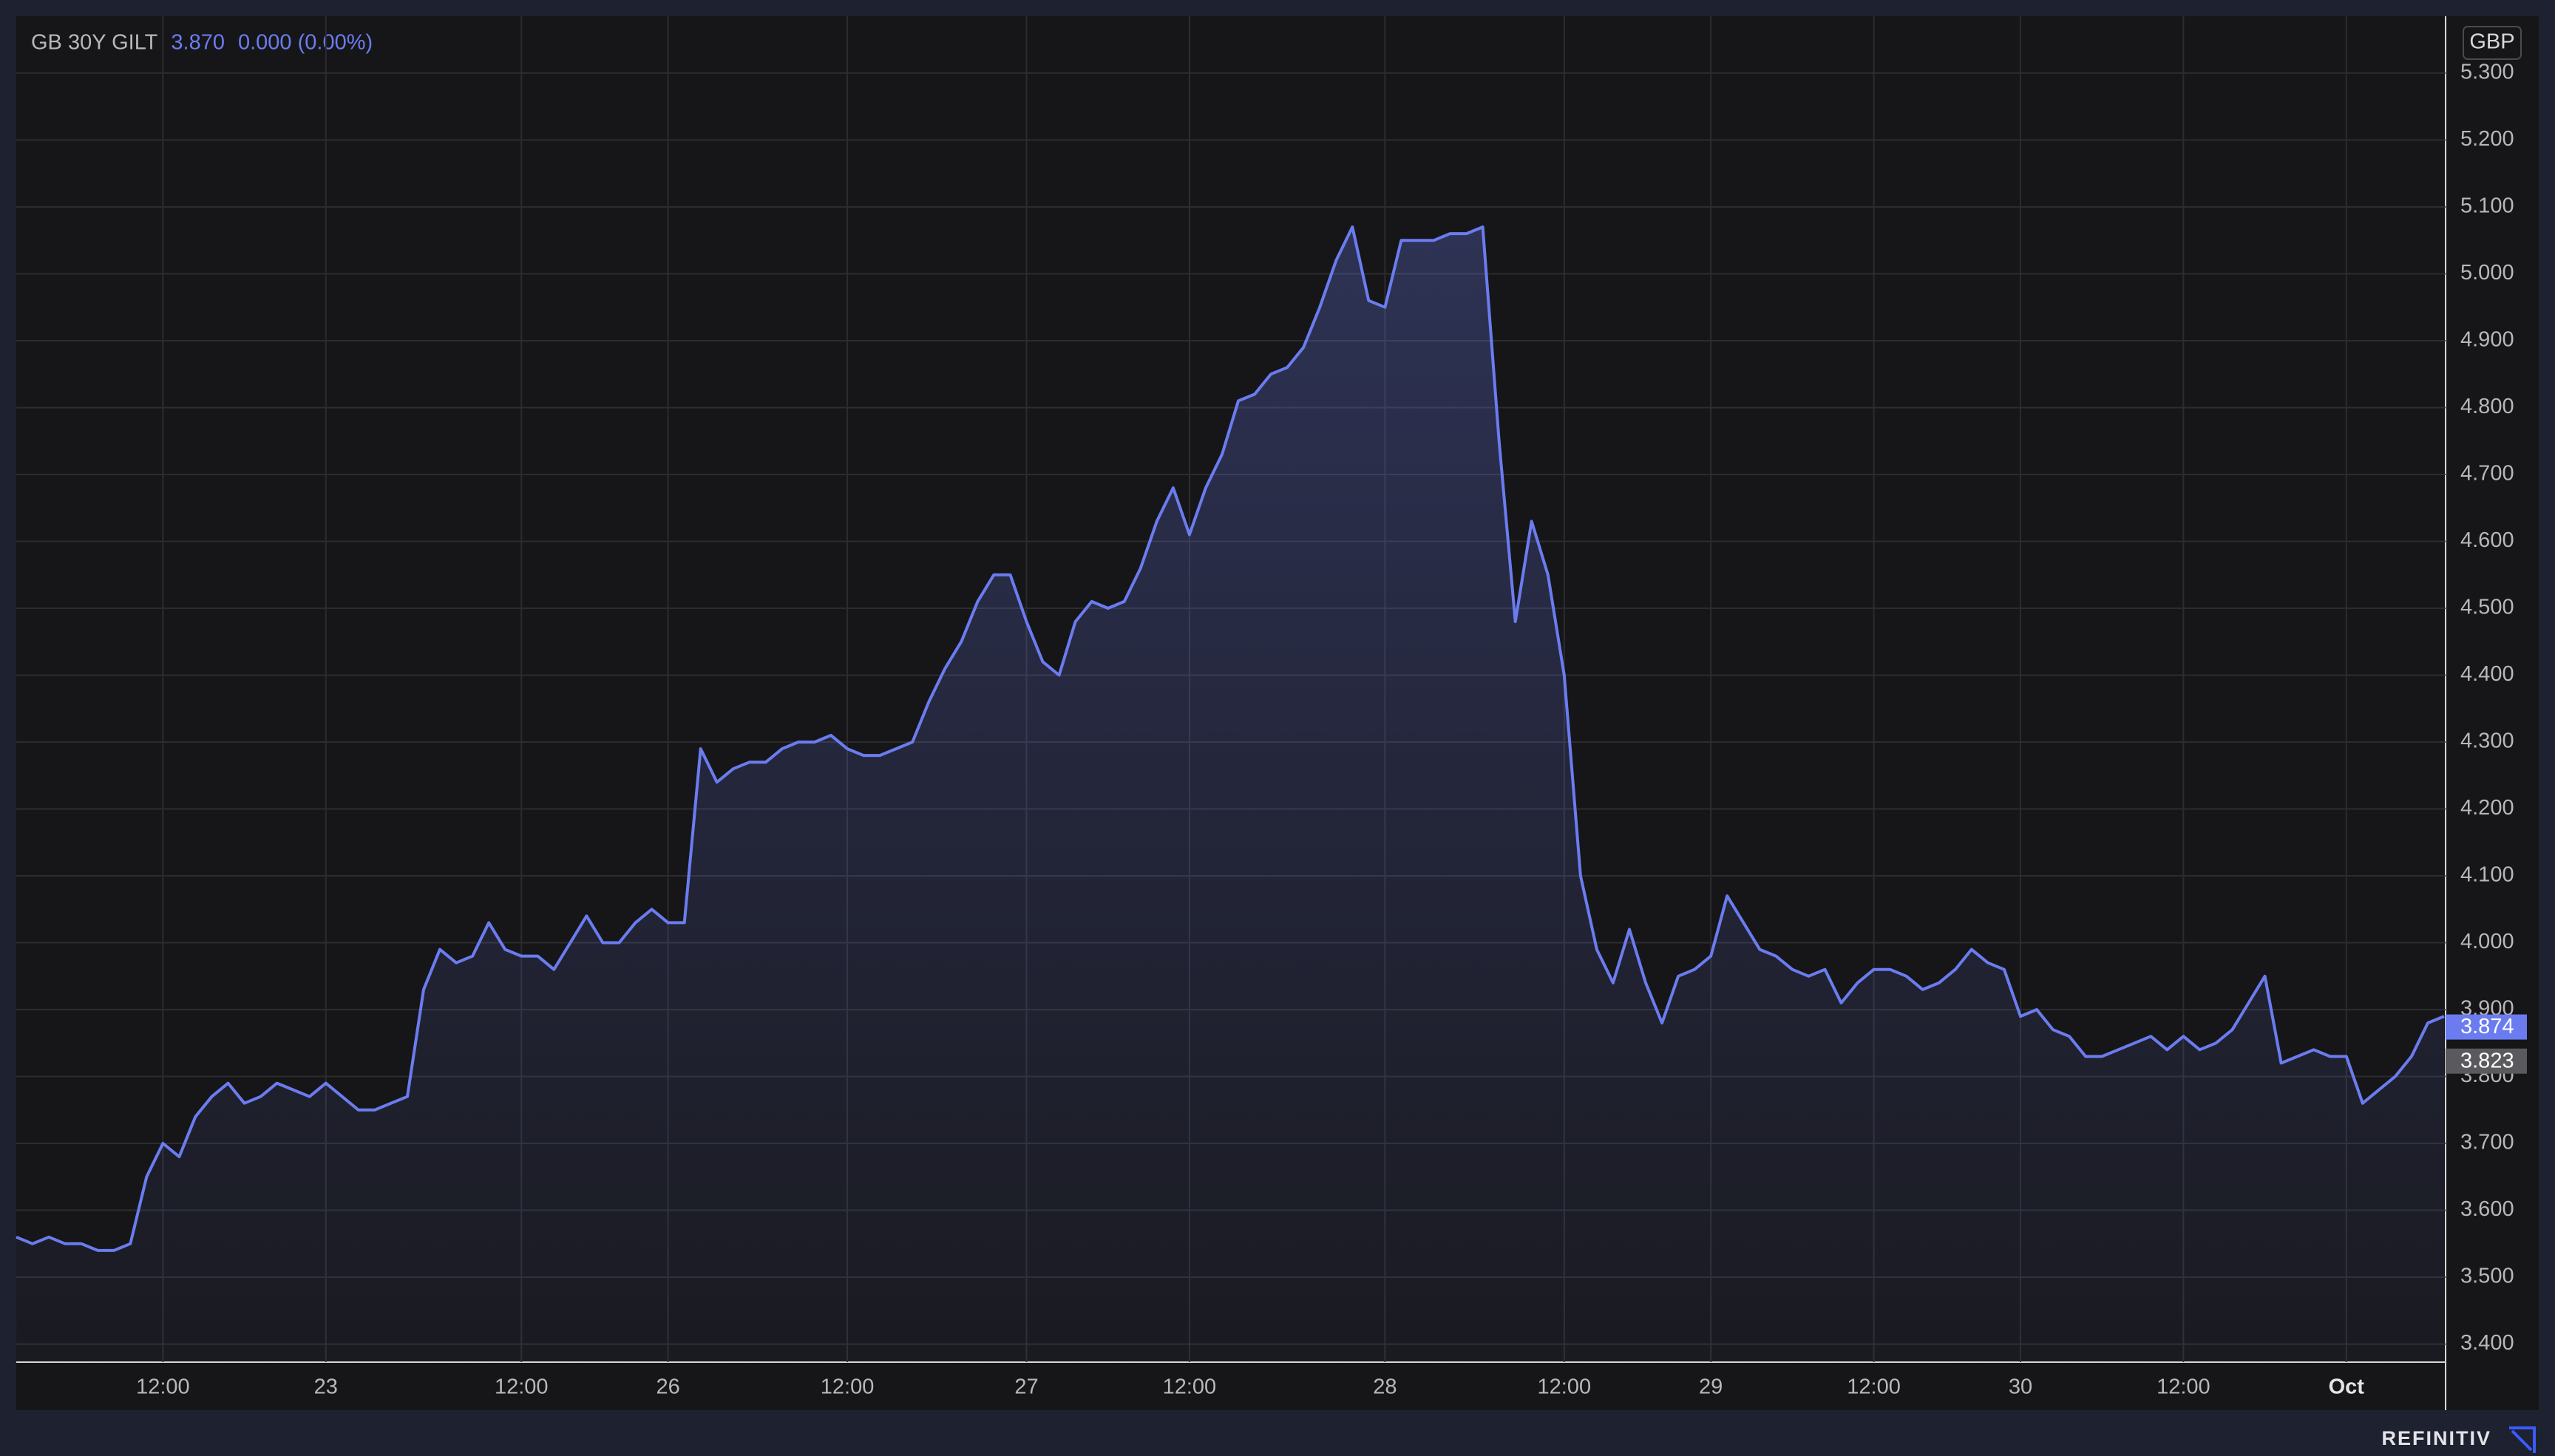 The image size is (2555, 1456). Describe the element at coordinates (2487, 273) in the screenshot. I see `y-tick-label: 5.000` at that location.